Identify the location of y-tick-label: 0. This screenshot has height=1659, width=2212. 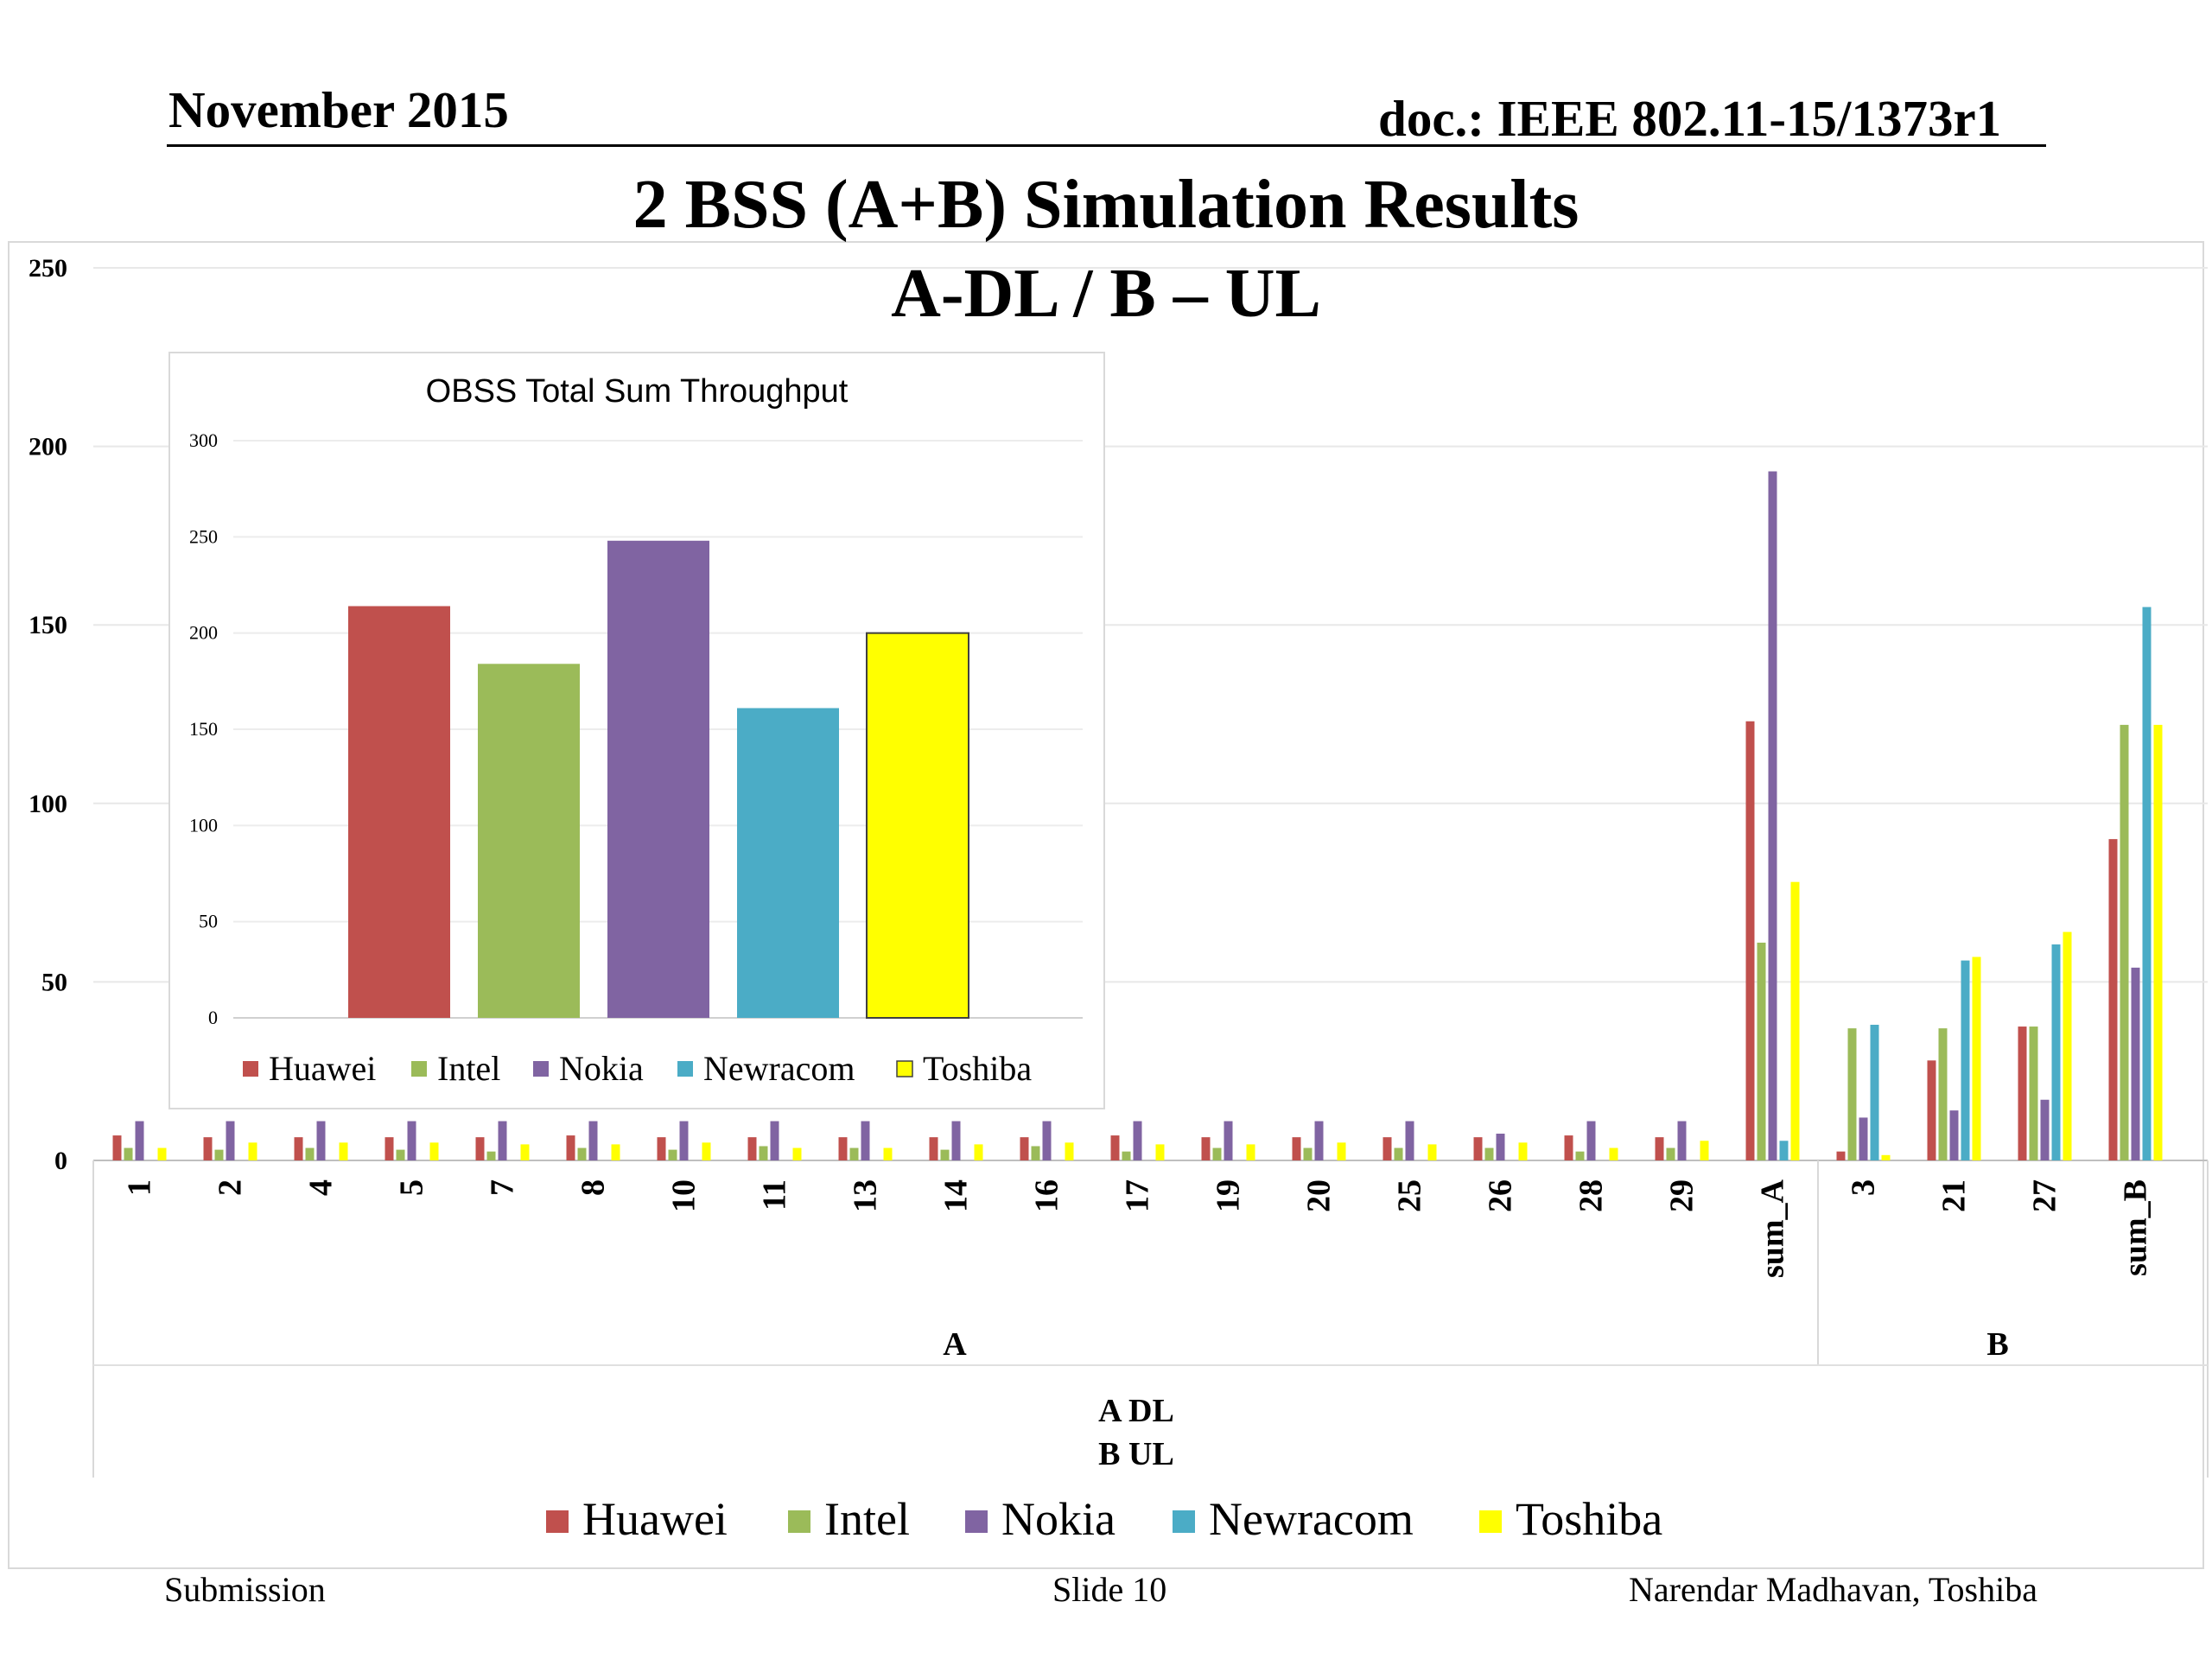
(61, 1161).